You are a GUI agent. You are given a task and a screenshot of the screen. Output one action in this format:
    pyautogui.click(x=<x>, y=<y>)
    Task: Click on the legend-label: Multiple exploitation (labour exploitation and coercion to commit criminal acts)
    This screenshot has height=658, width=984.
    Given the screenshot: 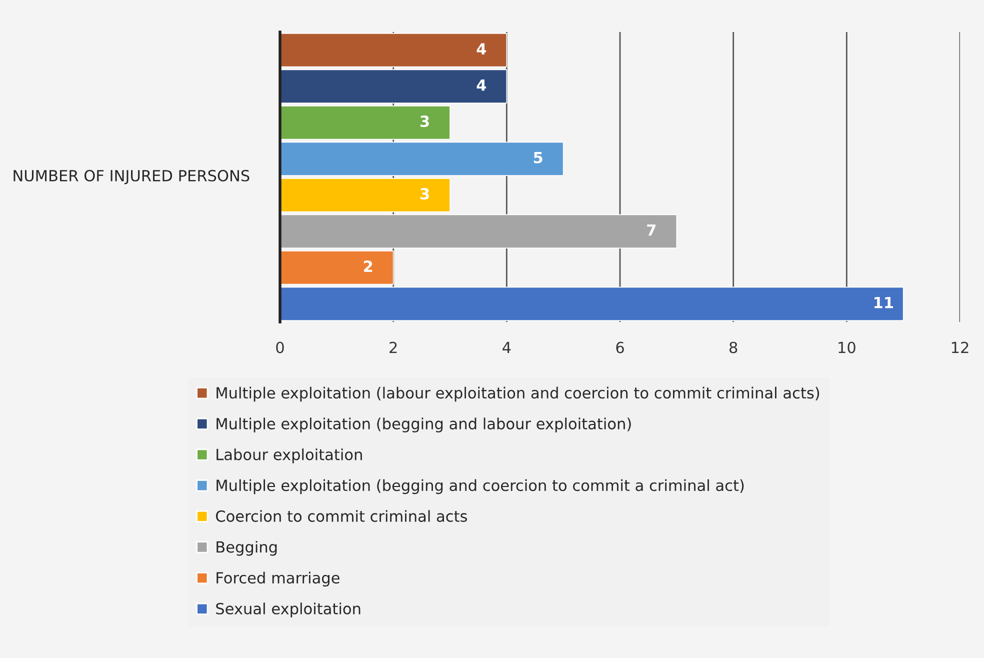 What is the action you would take?
    pyautogui.click(x=518, y=394)
    